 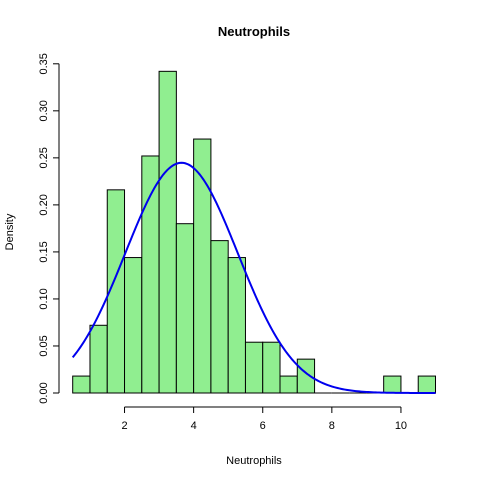 I want to click on y-tick-label: 0.30, so click(x=44, y=110).